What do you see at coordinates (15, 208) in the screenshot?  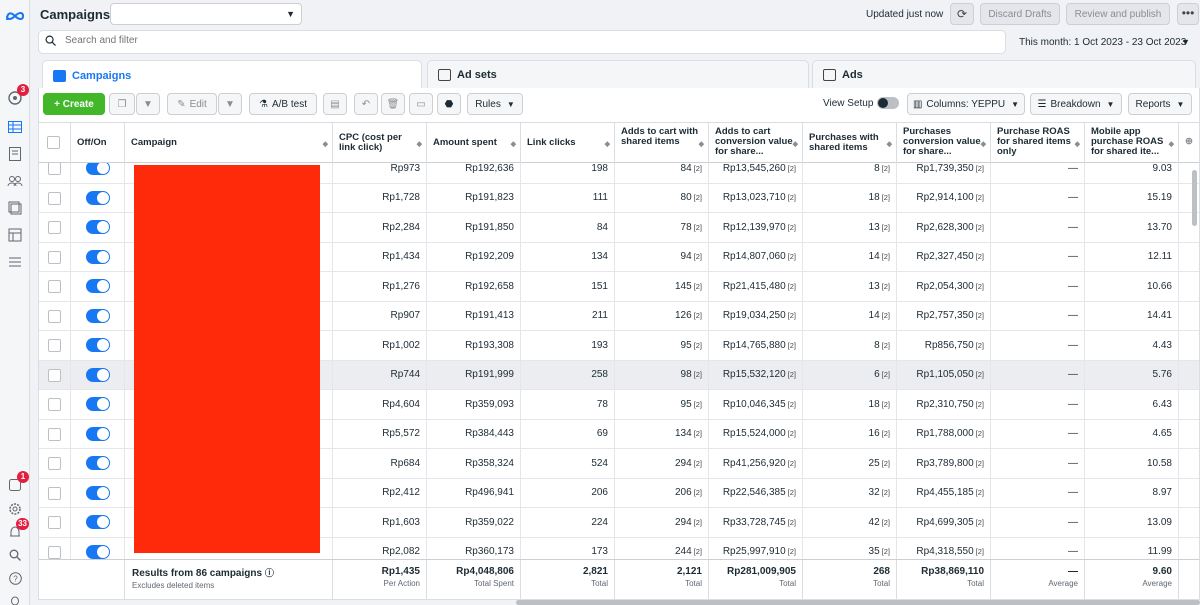 I see `creative-library-icon` at bounding box center [15, 208].